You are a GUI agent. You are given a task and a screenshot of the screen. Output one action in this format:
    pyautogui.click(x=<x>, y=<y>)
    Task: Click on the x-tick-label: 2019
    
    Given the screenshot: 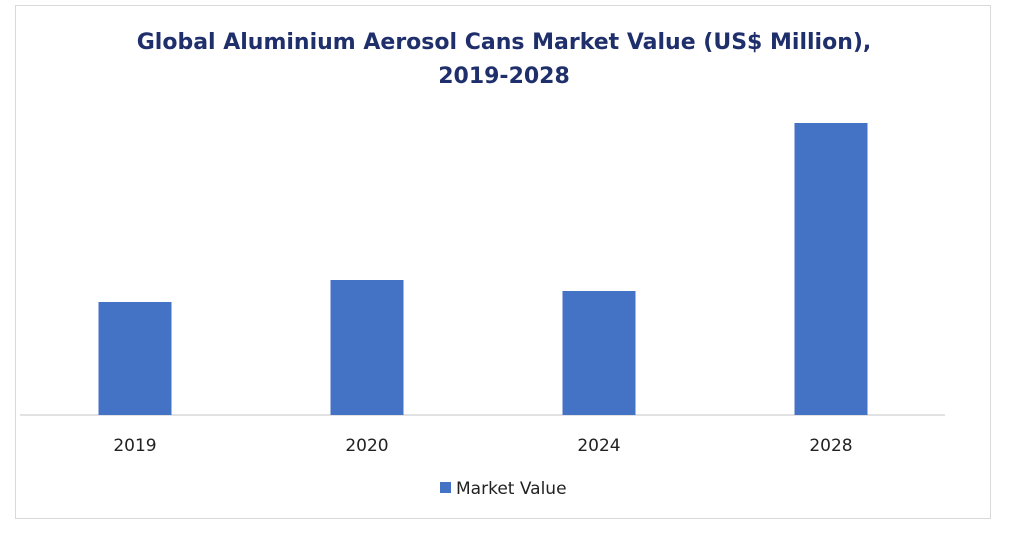 What is the action you would take?
    pyautogui.click(x=134, y=446)
    